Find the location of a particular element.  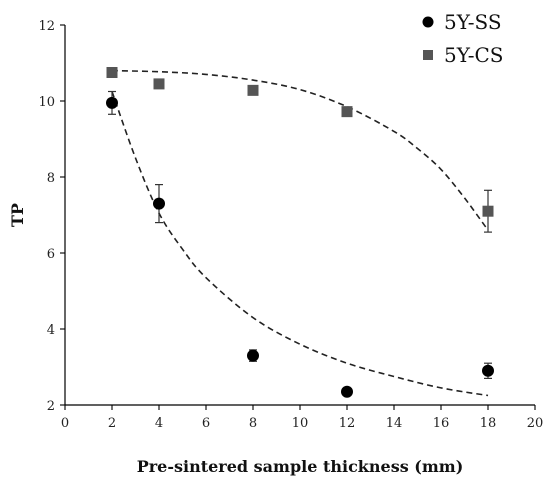

y-tick-label: 8 is located at coordinates (51, 178).